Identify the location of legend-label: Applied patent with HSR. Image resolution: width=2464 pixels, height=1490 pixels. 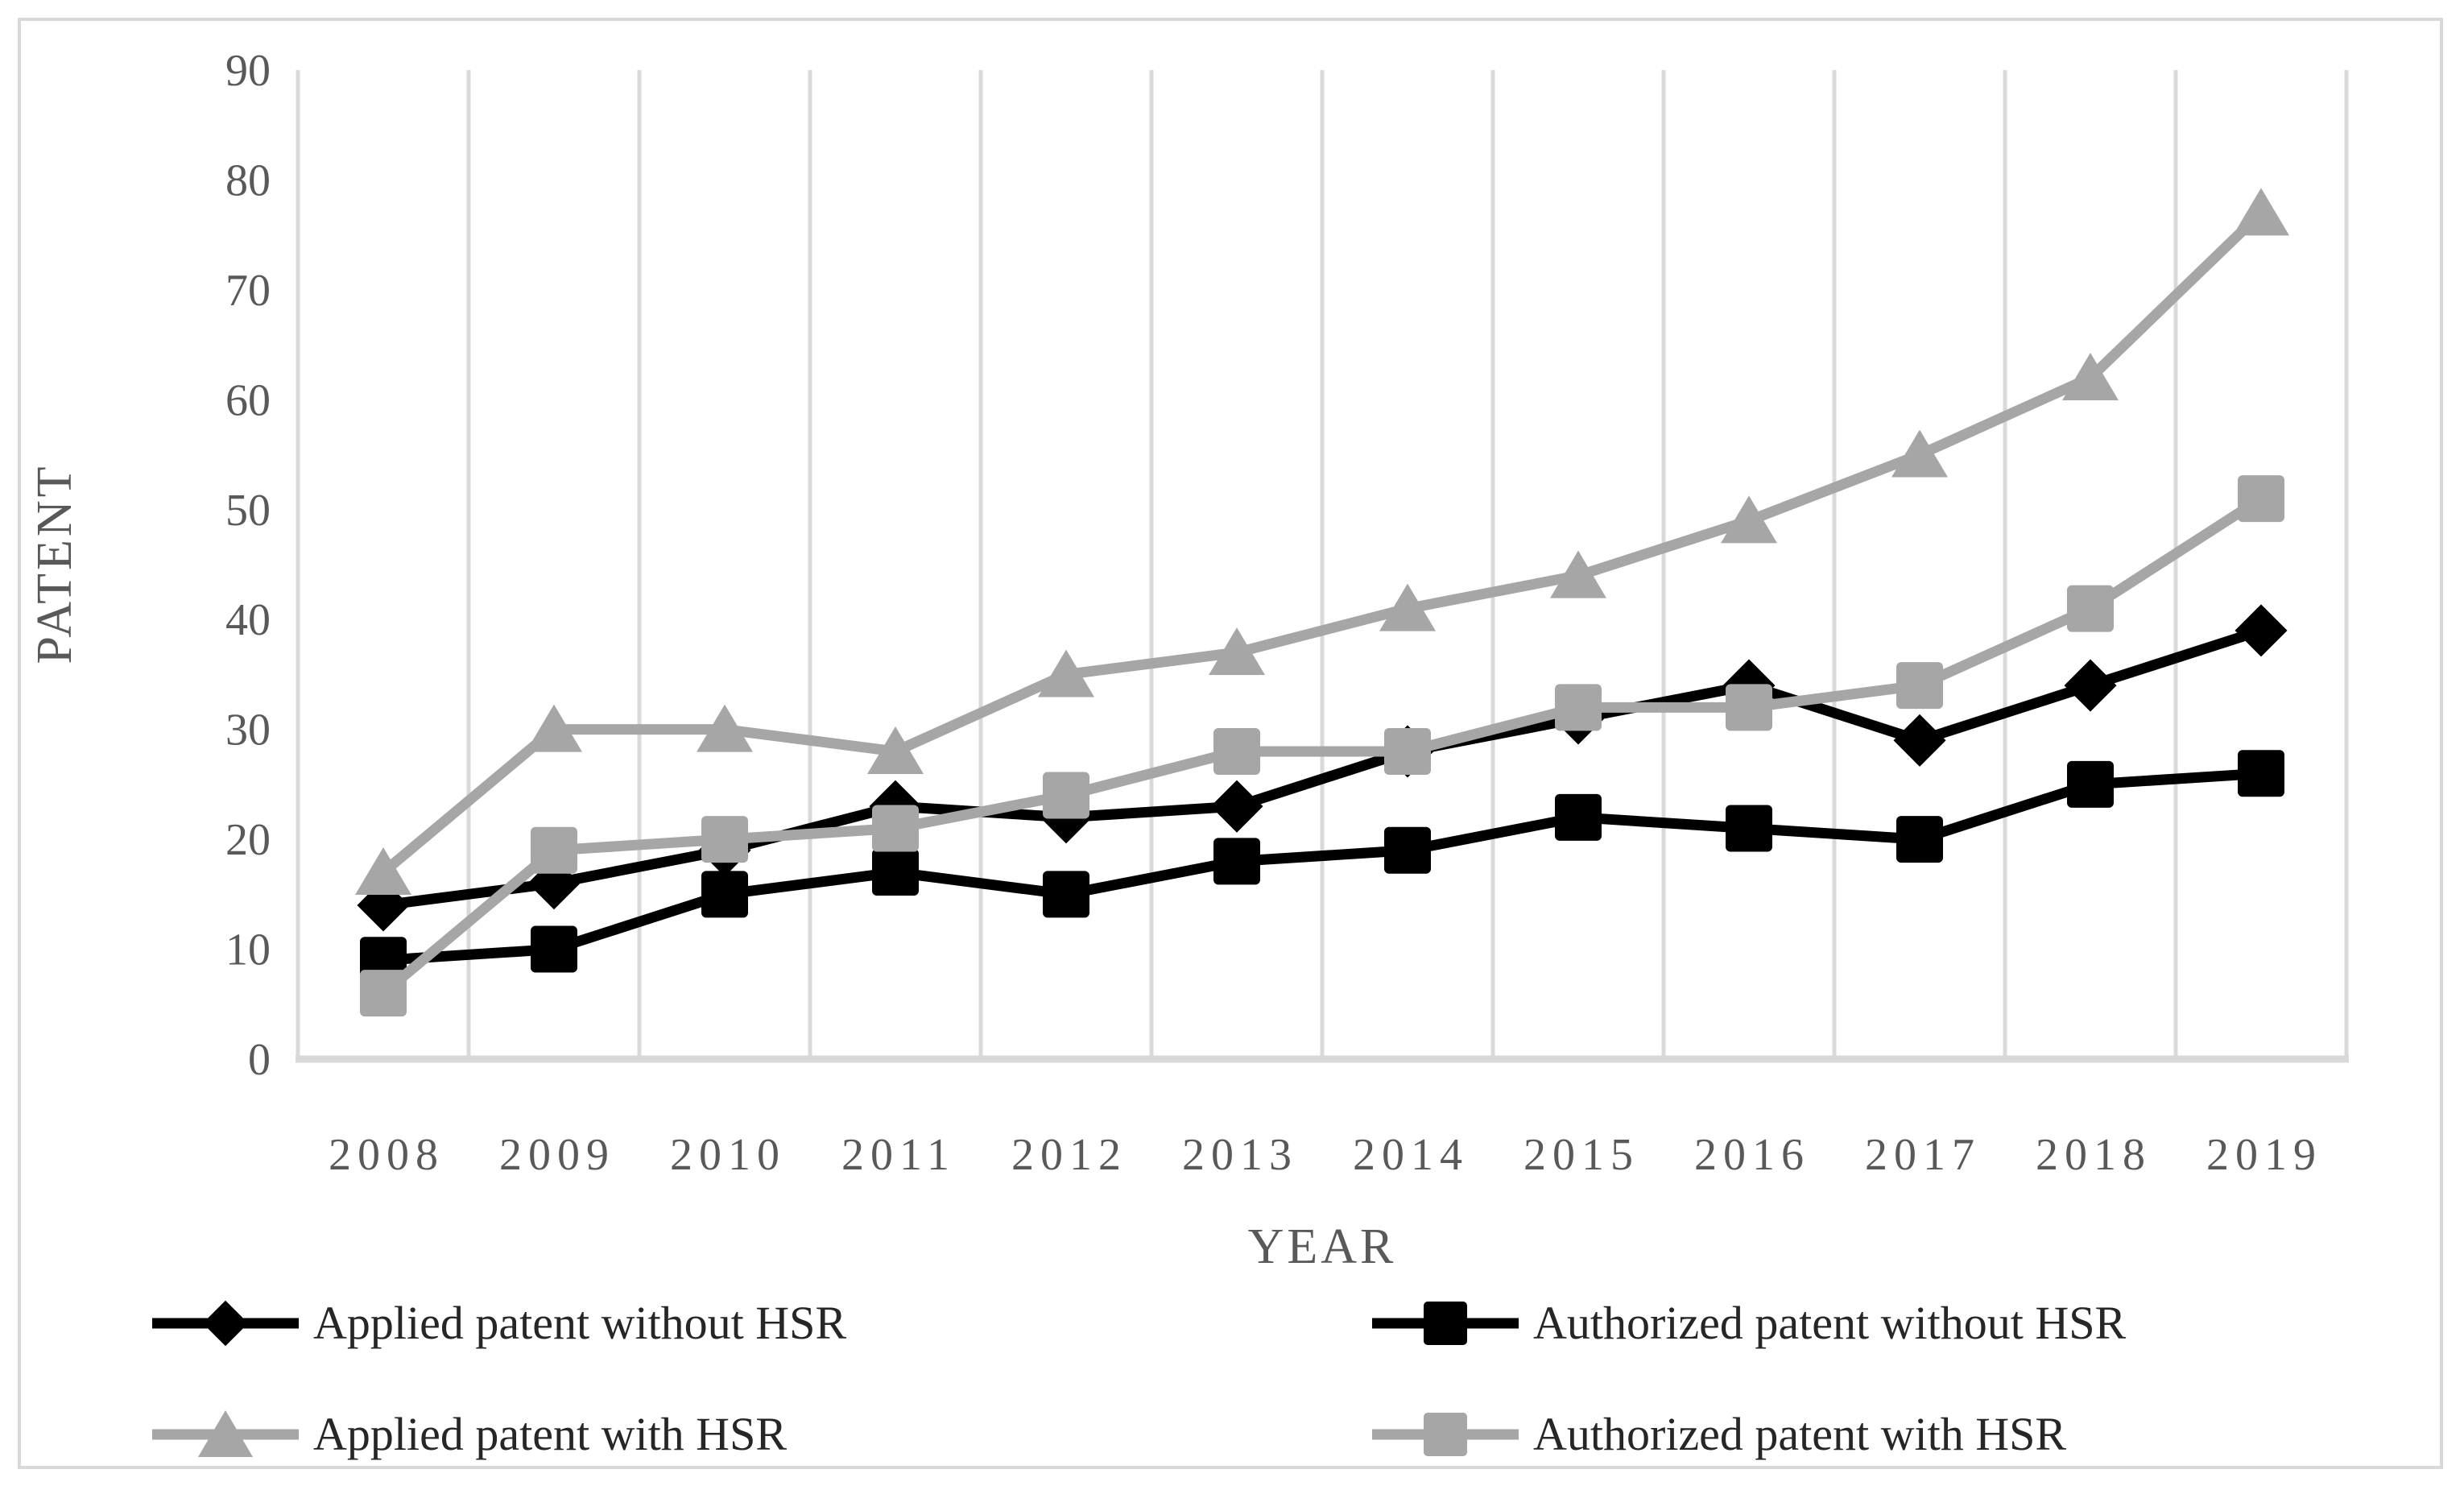
(550, 1434).